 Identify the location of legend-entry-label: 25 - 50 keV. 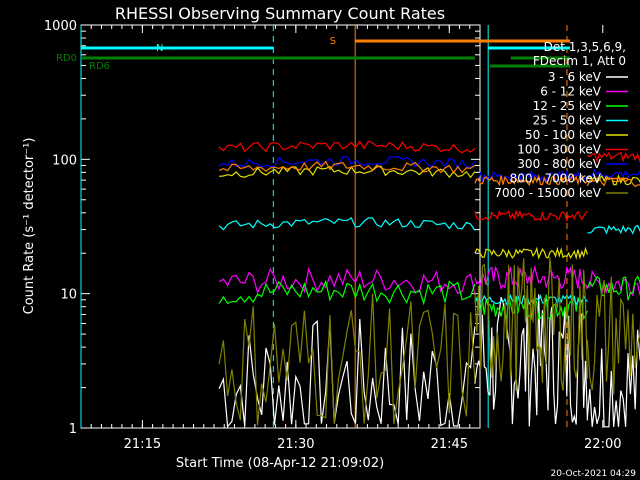
(567, 121).